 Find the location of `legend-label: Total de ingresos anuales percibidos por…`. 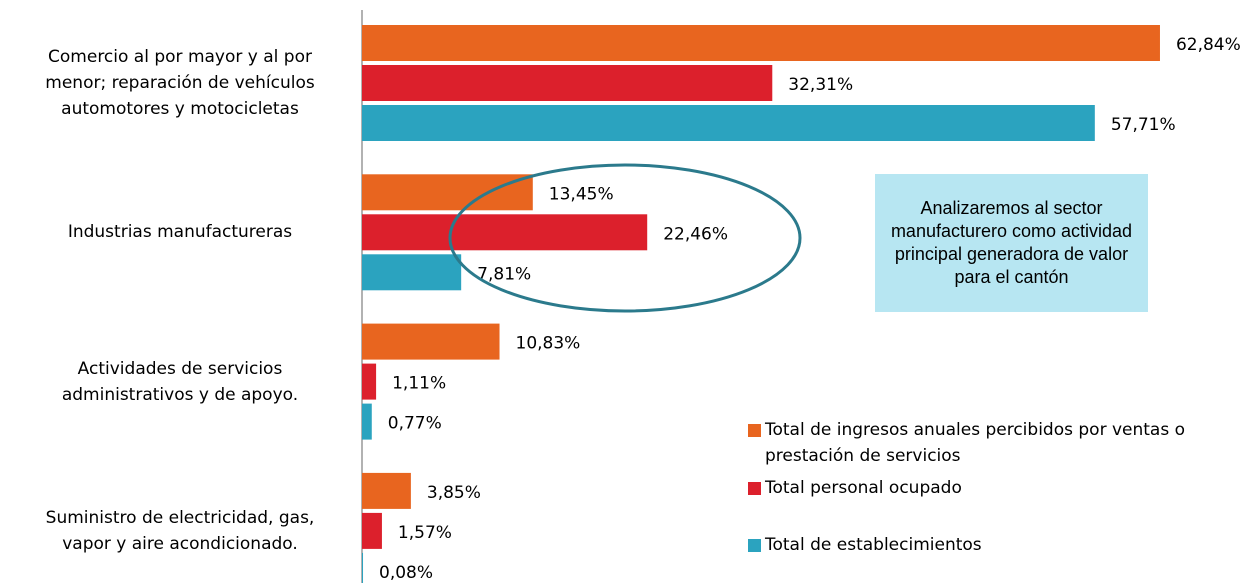

legend-label: Total de ingresos anuales percibidos por… is located at coordinates (975, 443).